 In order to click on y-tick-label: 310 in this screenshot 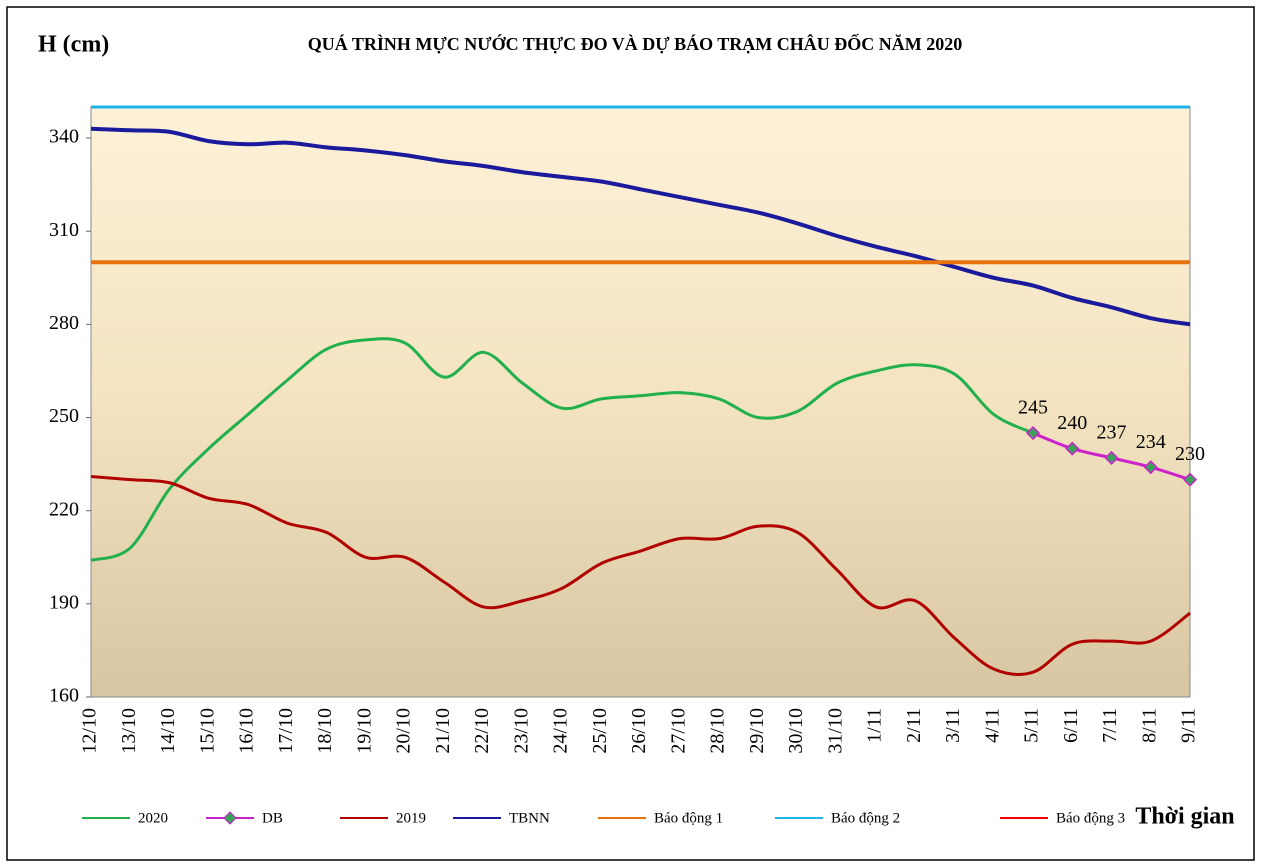, I will do `click(64, 230)`.